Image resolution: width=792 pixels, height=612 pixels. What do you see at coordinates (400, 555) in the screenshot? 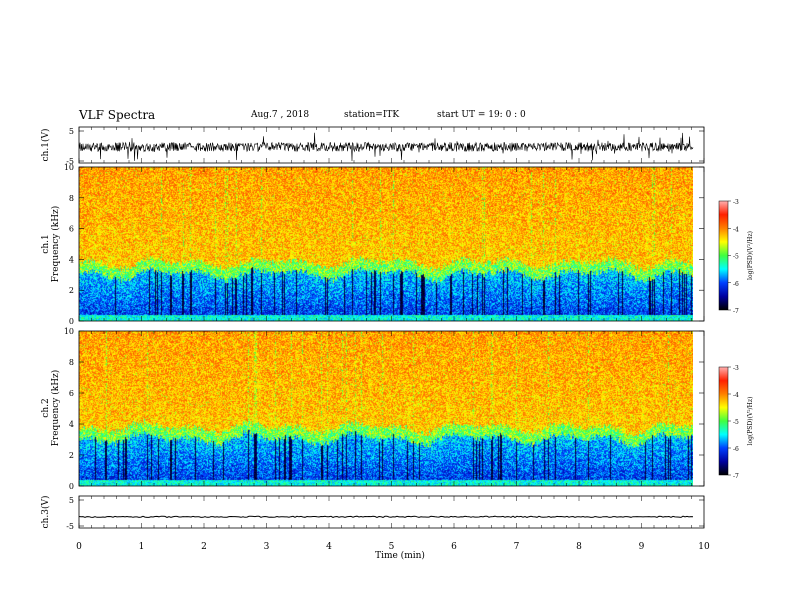
I see `xaxis-label: Time (min)` at bounding box center [400, 555].